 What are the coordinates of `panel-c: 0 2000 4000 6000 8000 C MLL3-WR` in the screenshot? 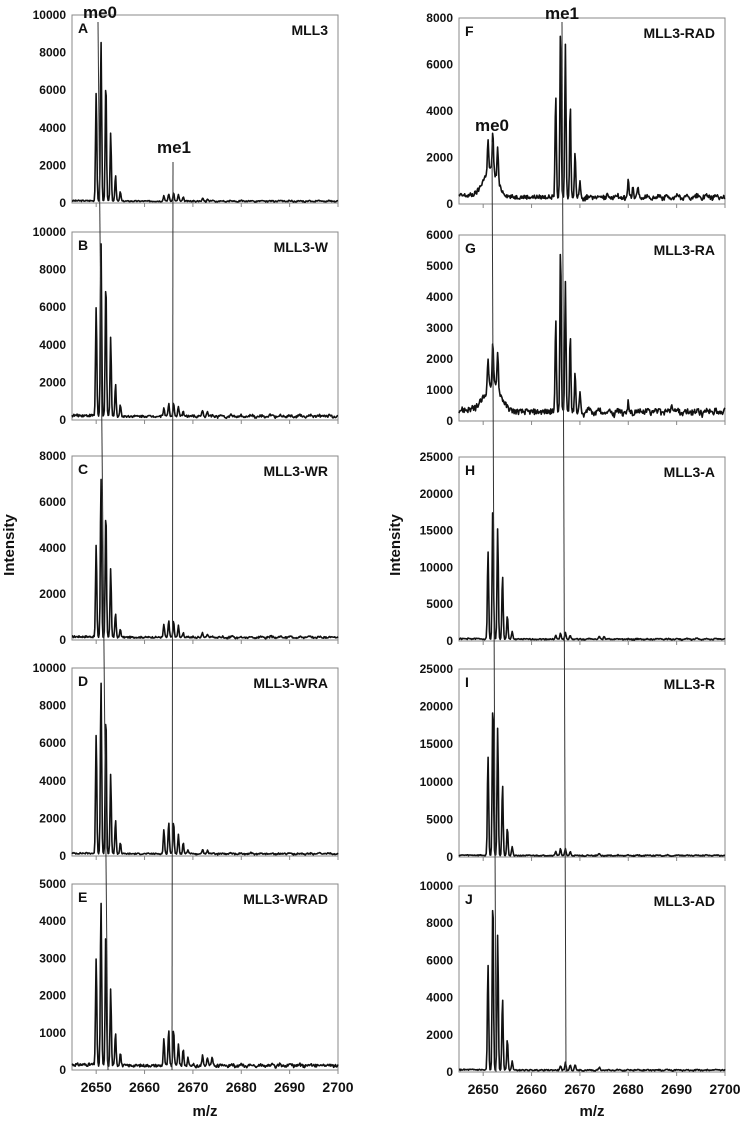 It's located at (189, 548).